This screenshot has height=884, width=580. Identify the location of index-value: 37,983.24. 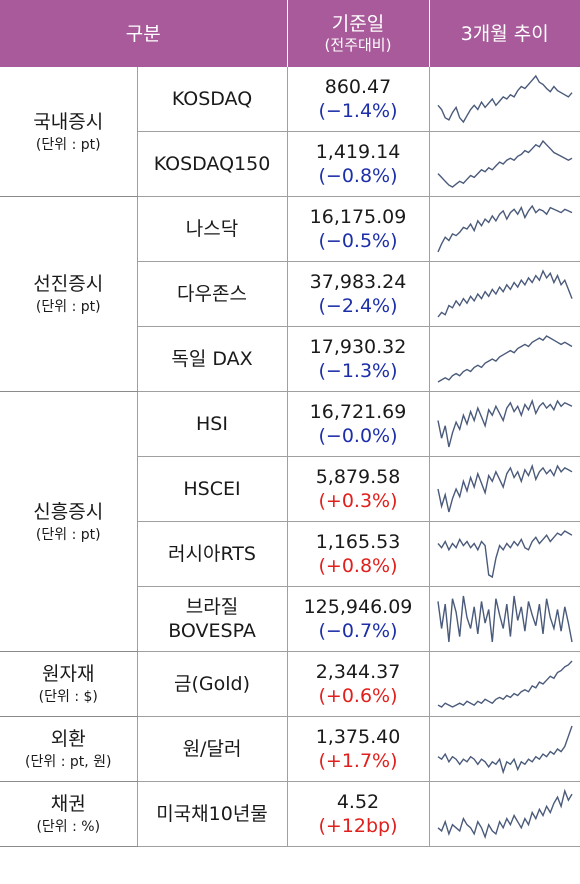
(358, 282).